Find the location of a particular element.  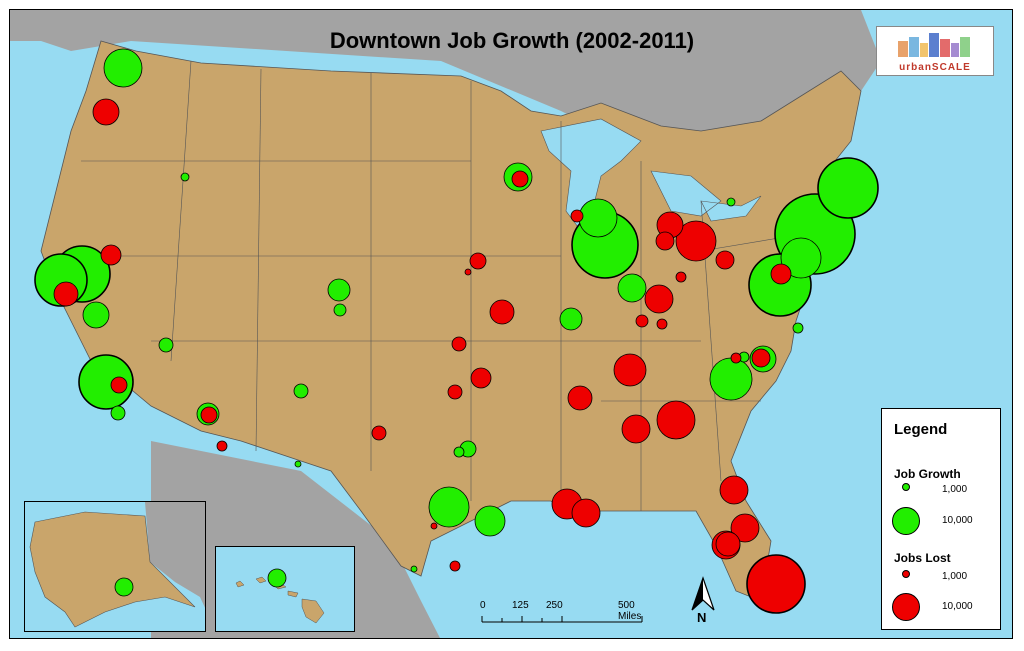

legend-growth-large-value: 10,000 is located at coordinates (957, 520).